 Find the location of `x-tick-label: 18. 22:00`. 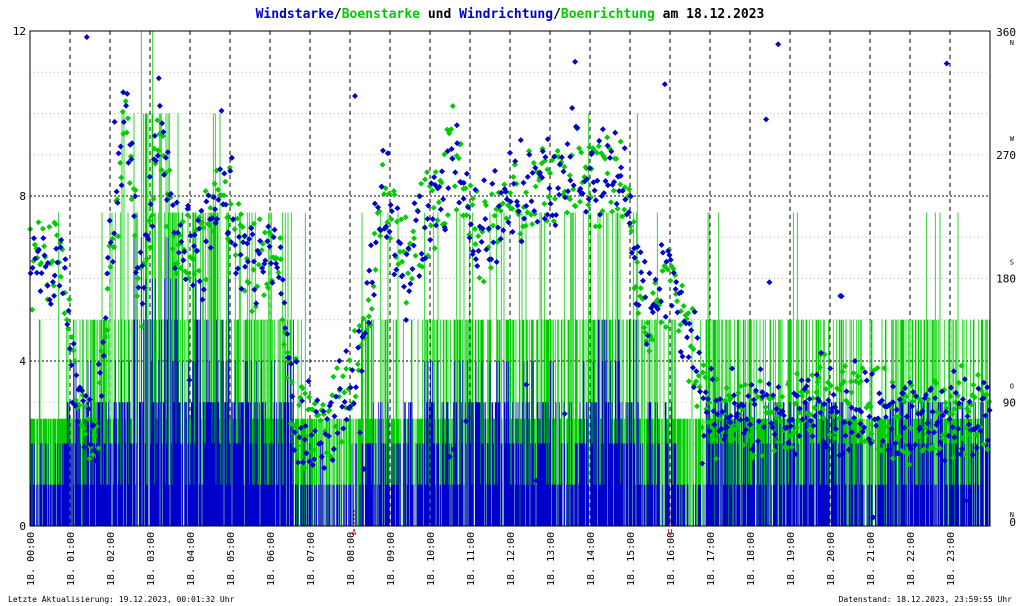

x-tick-label: 18. 22:00 is located at coordinates (911, 559).